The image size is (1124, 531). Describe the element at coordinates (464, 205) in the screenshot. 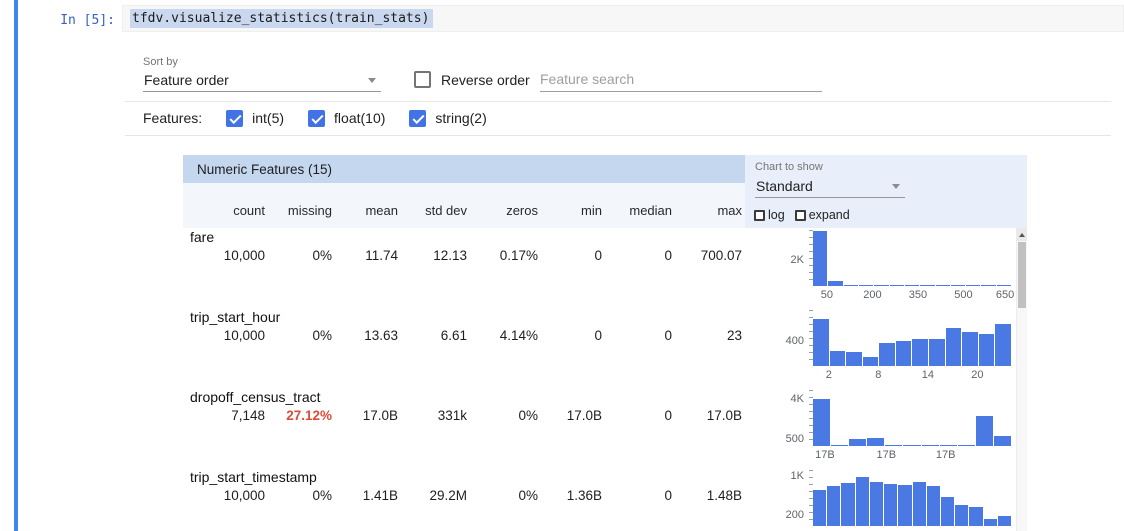

I see `table-column-header-row: count missing mean std dev zeros min median max` at that location.